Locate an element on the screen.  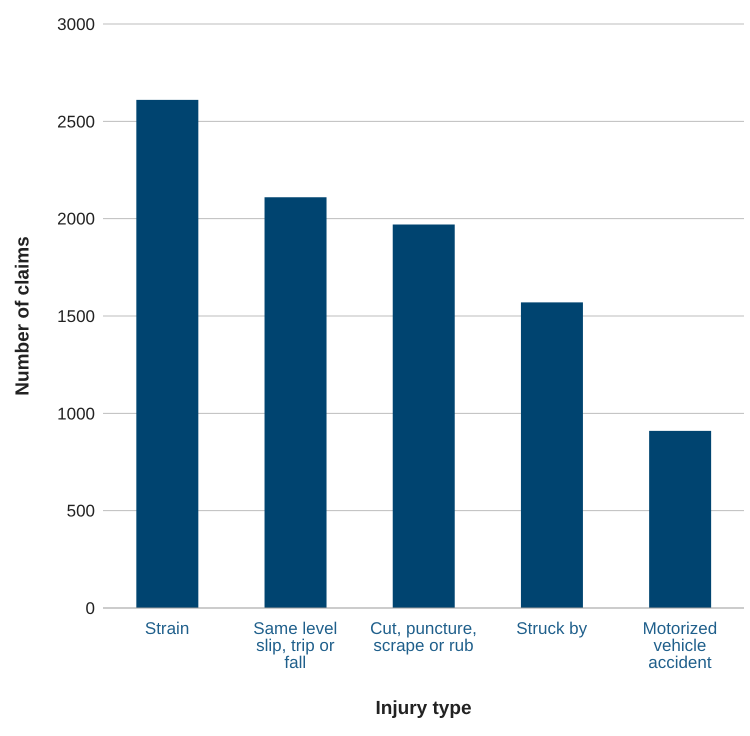
x-axis-title: Injury type is located at coordinates (423, 708).